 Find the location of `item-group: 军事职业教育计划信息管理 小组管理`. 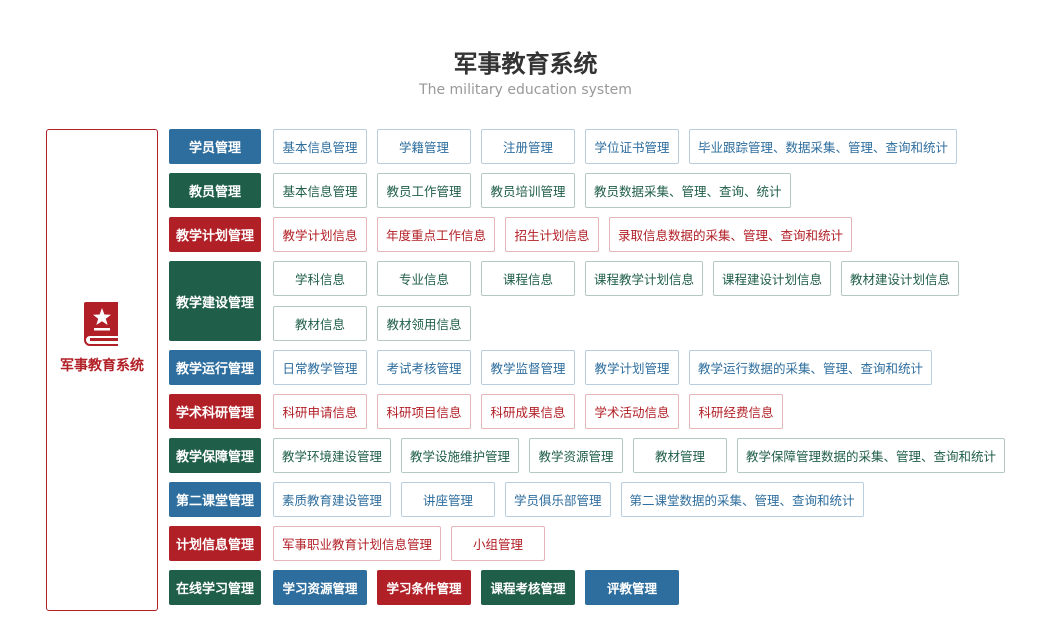

item-group: 军事职业教育计划信息管理 小组管理 is located at coordinates (409, 543).